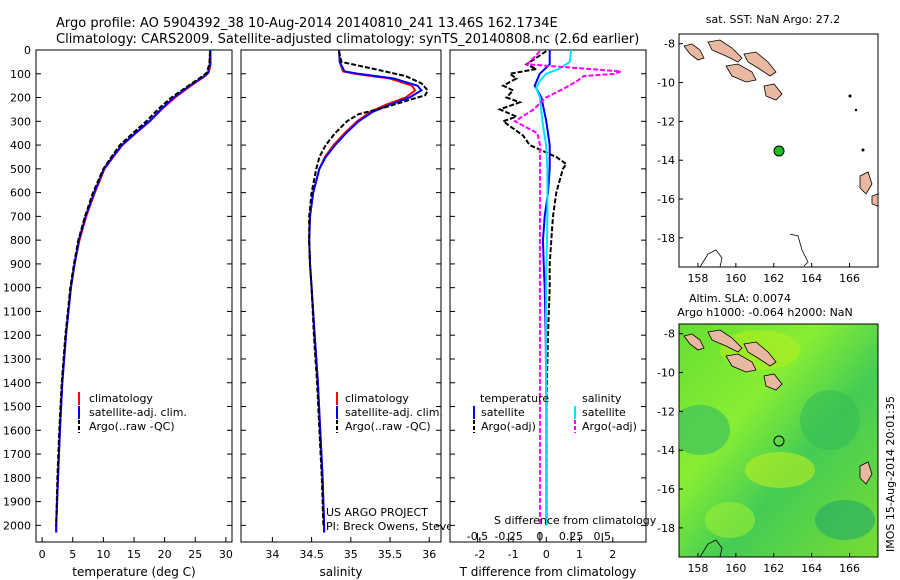 The height and width of the screenshot is (580, 900). Describe the element at coordinates (781, 153) in the screenshot. I see `sst-map-coastlines` at that location.